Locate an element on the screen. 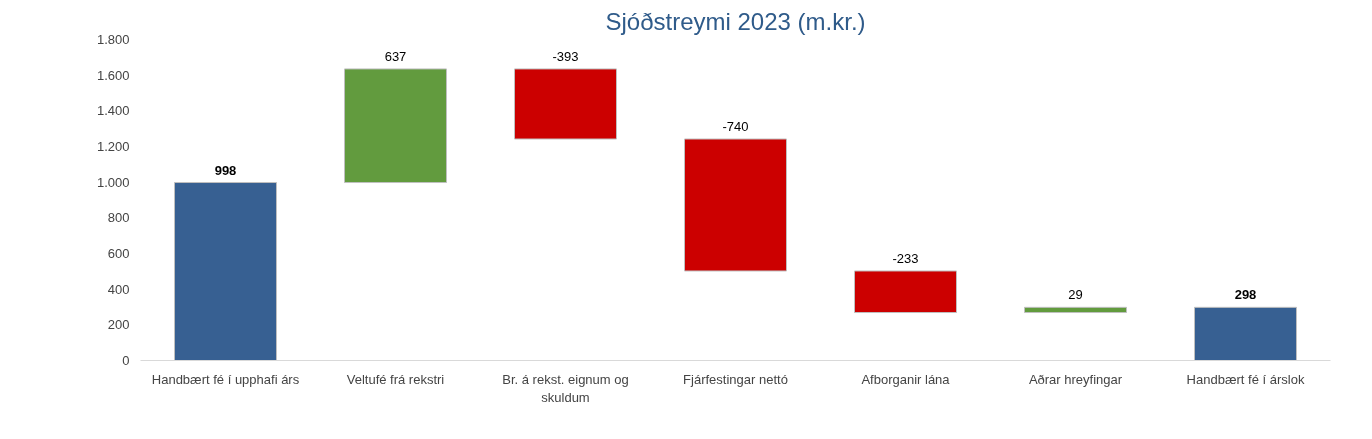  data-label: 998 is located at coordinates (225, 170).